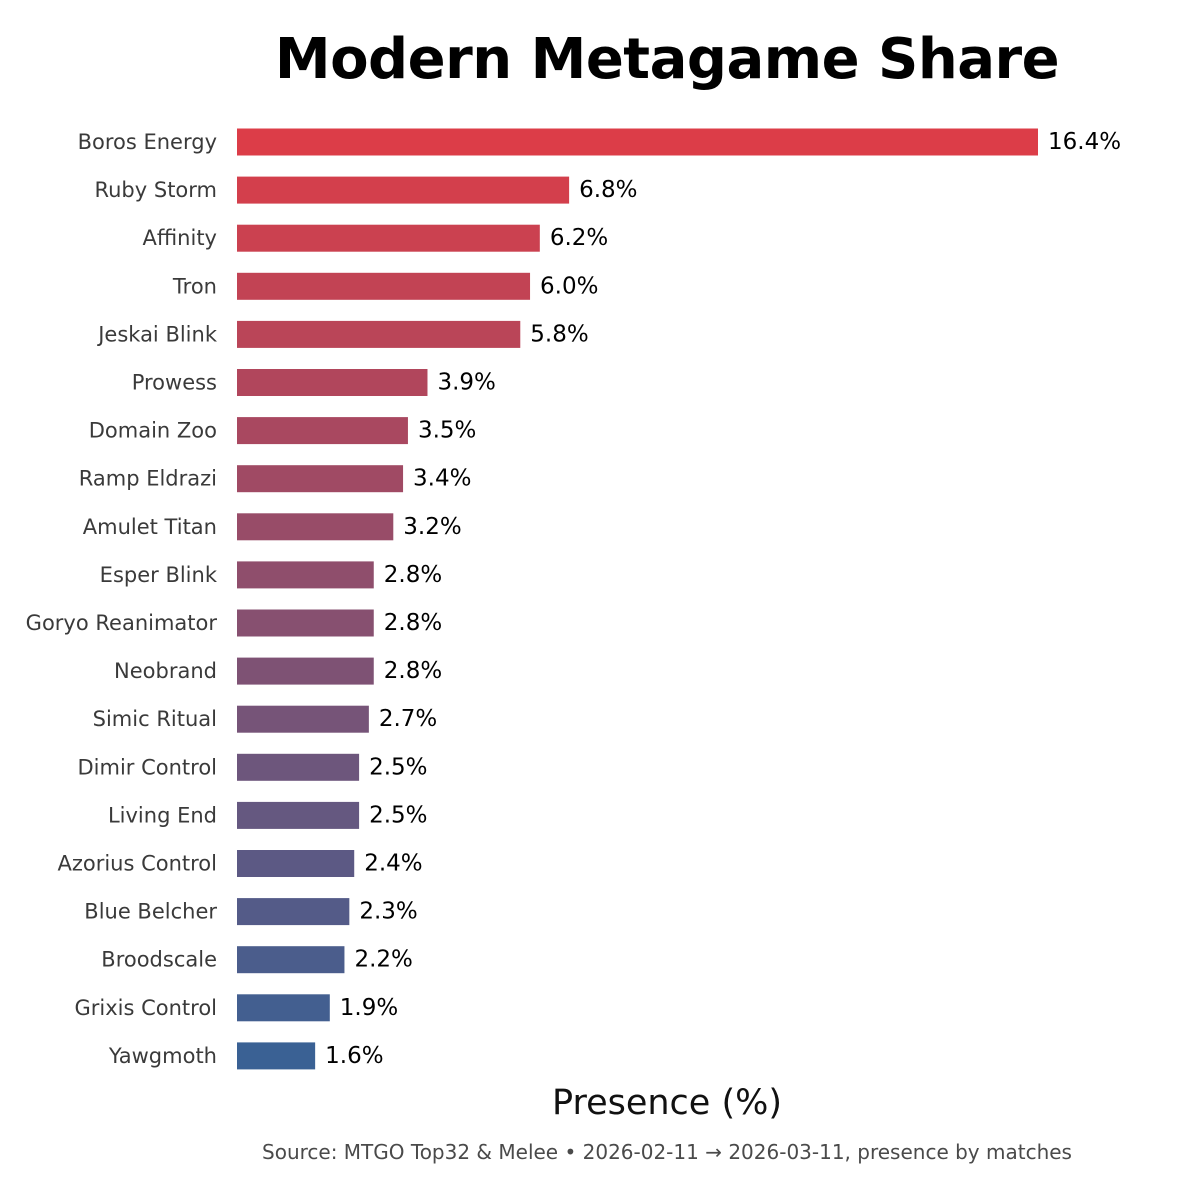  What do you see at coordinates (369, 1008) in the screenshot?
I see `value-label-grixis-control: 1.9%` at bounding box center [369, 1008].